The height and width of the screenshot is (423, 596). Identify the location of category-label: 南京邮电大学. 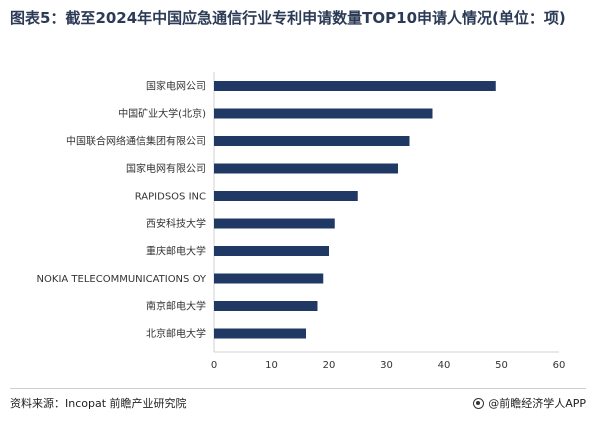
(176, 306).